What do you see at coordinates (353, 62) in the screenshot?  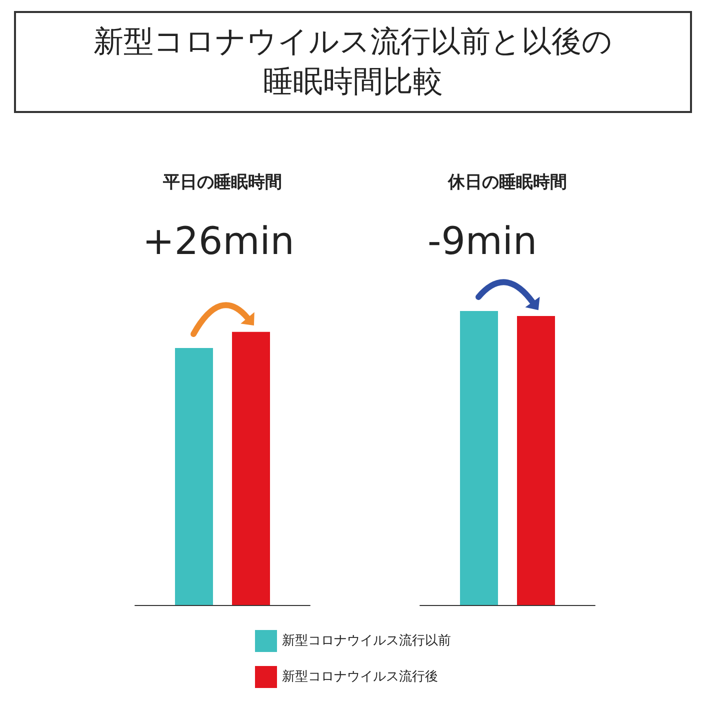 I see `chart-title: 新型コロナウイルス流行以前と以後の睡眠時間比較` at bounding box center [353, 62].